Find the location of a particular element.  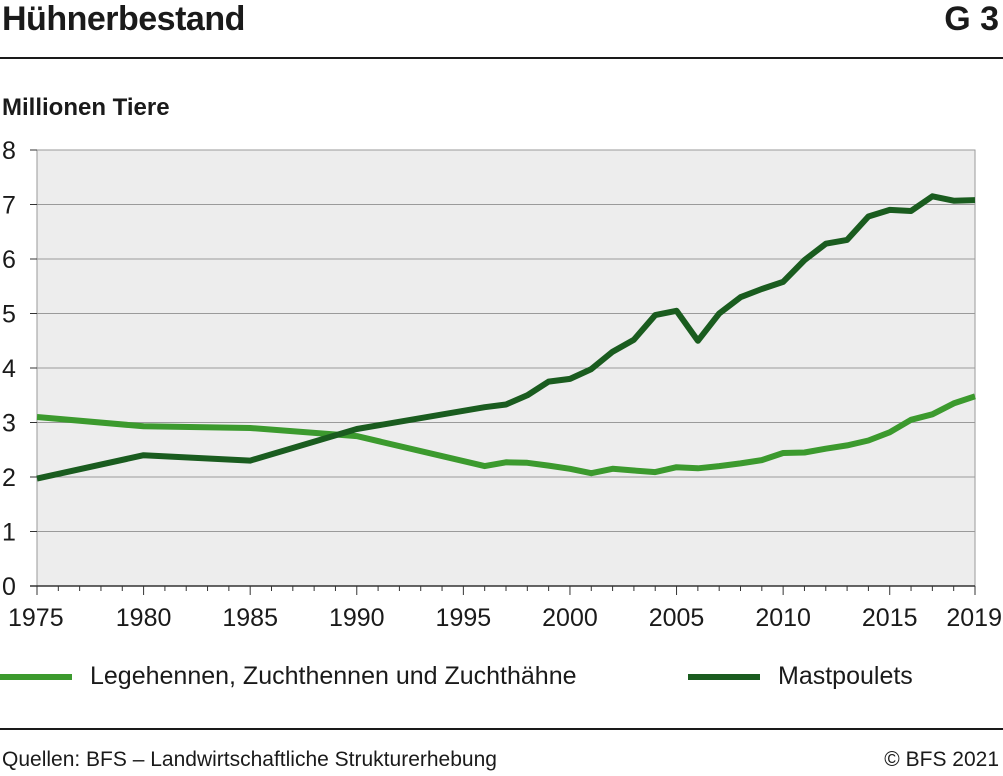

x-tick-label: 2015 is located at coordinates (890, 618).